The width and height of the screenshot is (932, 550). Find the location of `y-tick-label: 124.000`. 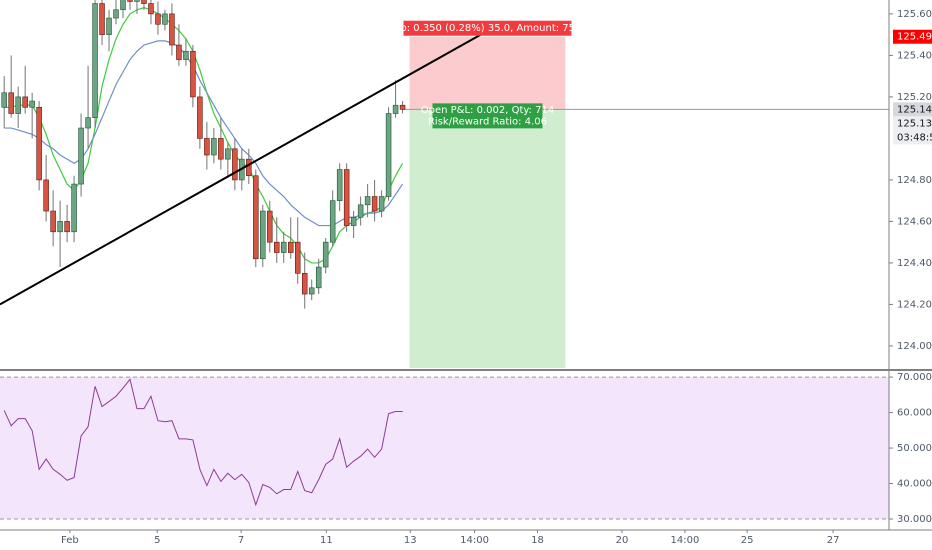

y-tick-label: 124.000 is located at coordinates (914, 346).